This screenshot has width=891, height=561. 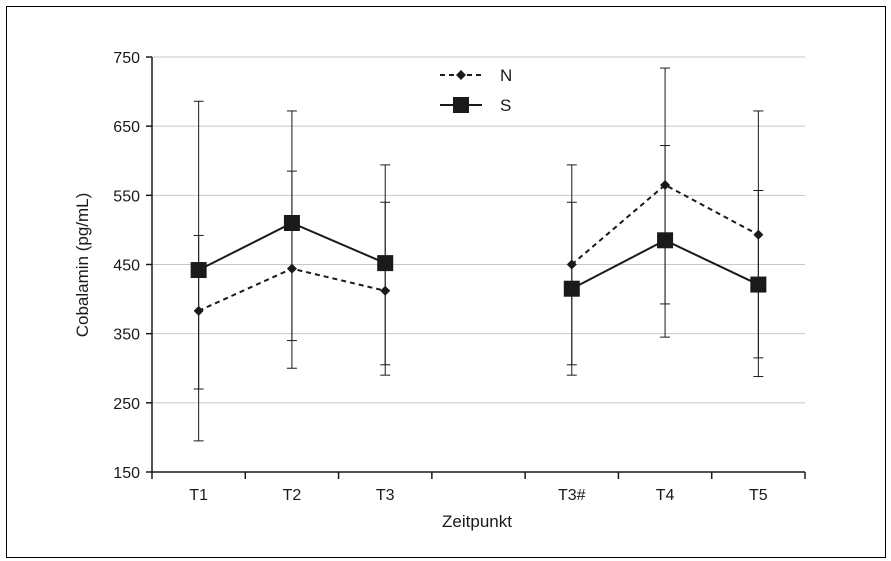 I want to click on y-tick-label: 150, so click(x=126, y=473).